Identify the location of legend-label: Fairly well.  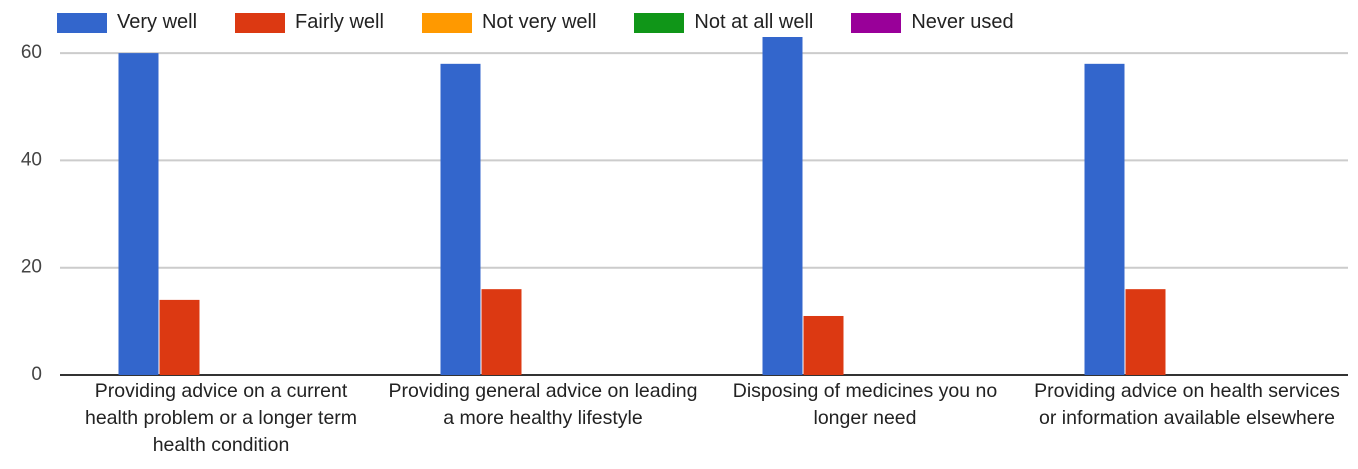
(339, 22).